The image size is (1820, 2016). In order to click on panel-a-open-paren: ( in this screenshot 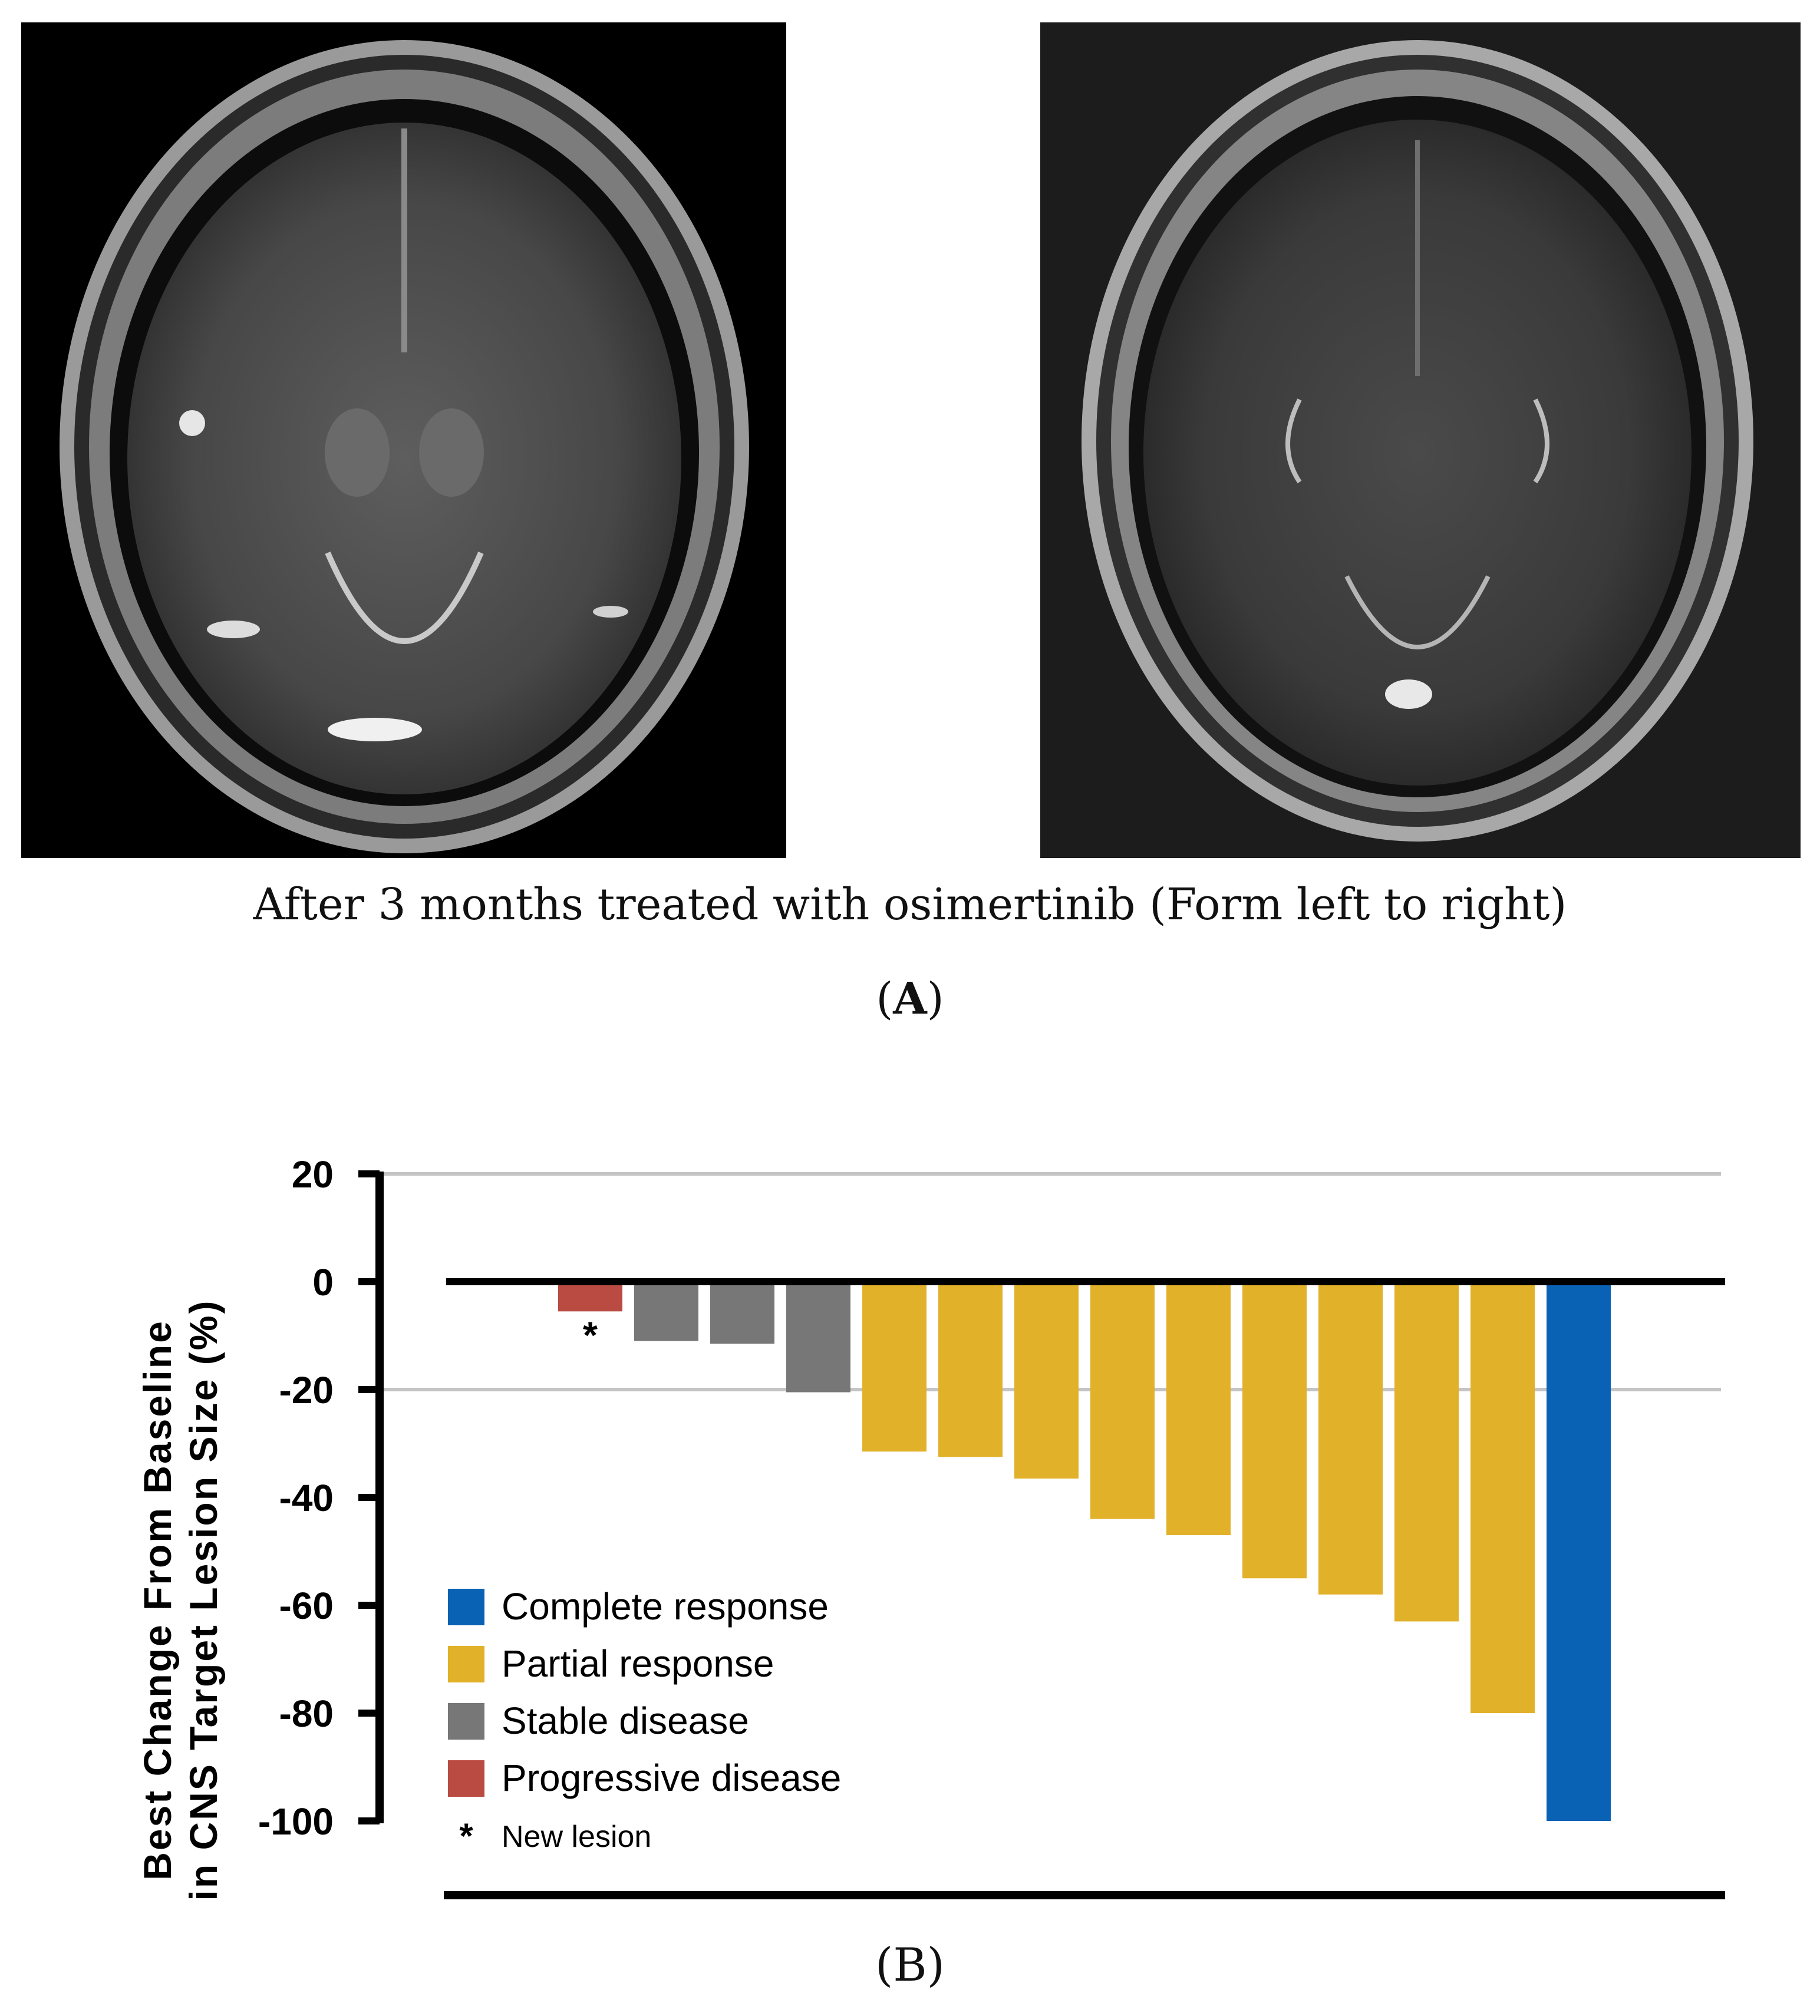, I will do `click(884, 999)`.